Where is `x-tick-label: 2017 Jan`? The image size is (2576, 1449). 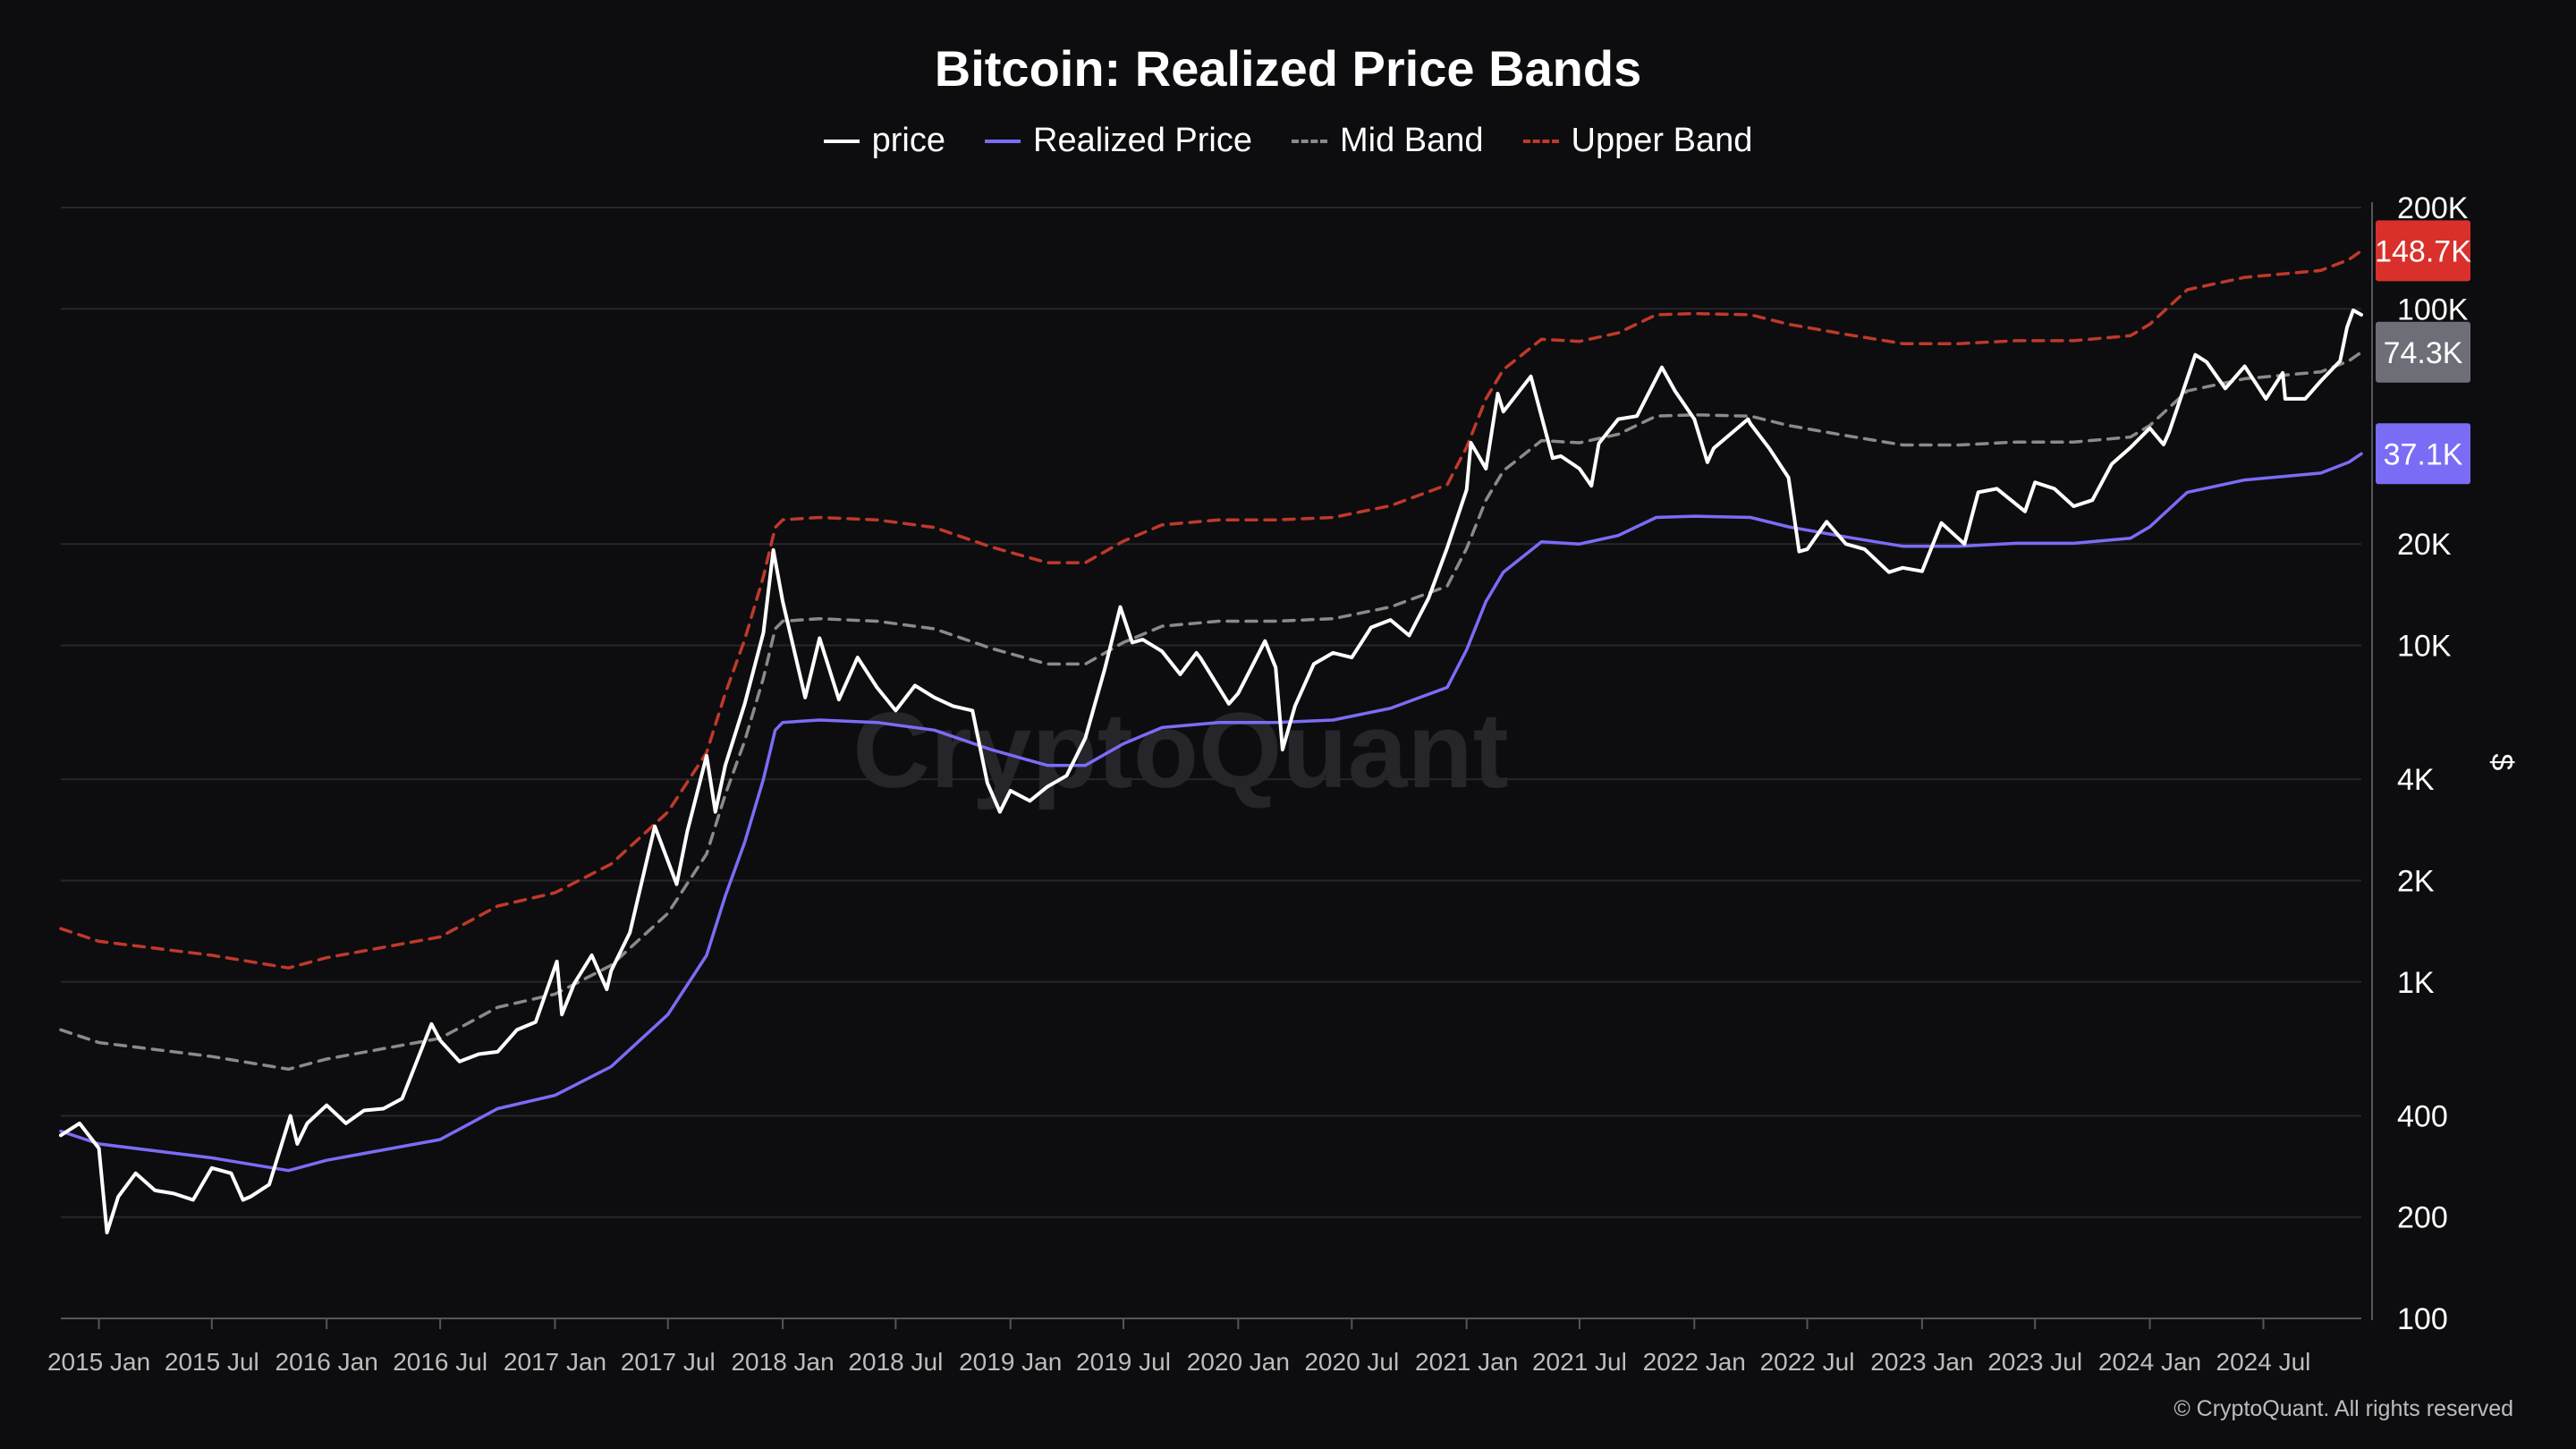
x-tick-label: 2017 Jan is located at coordinates (555, 1362).